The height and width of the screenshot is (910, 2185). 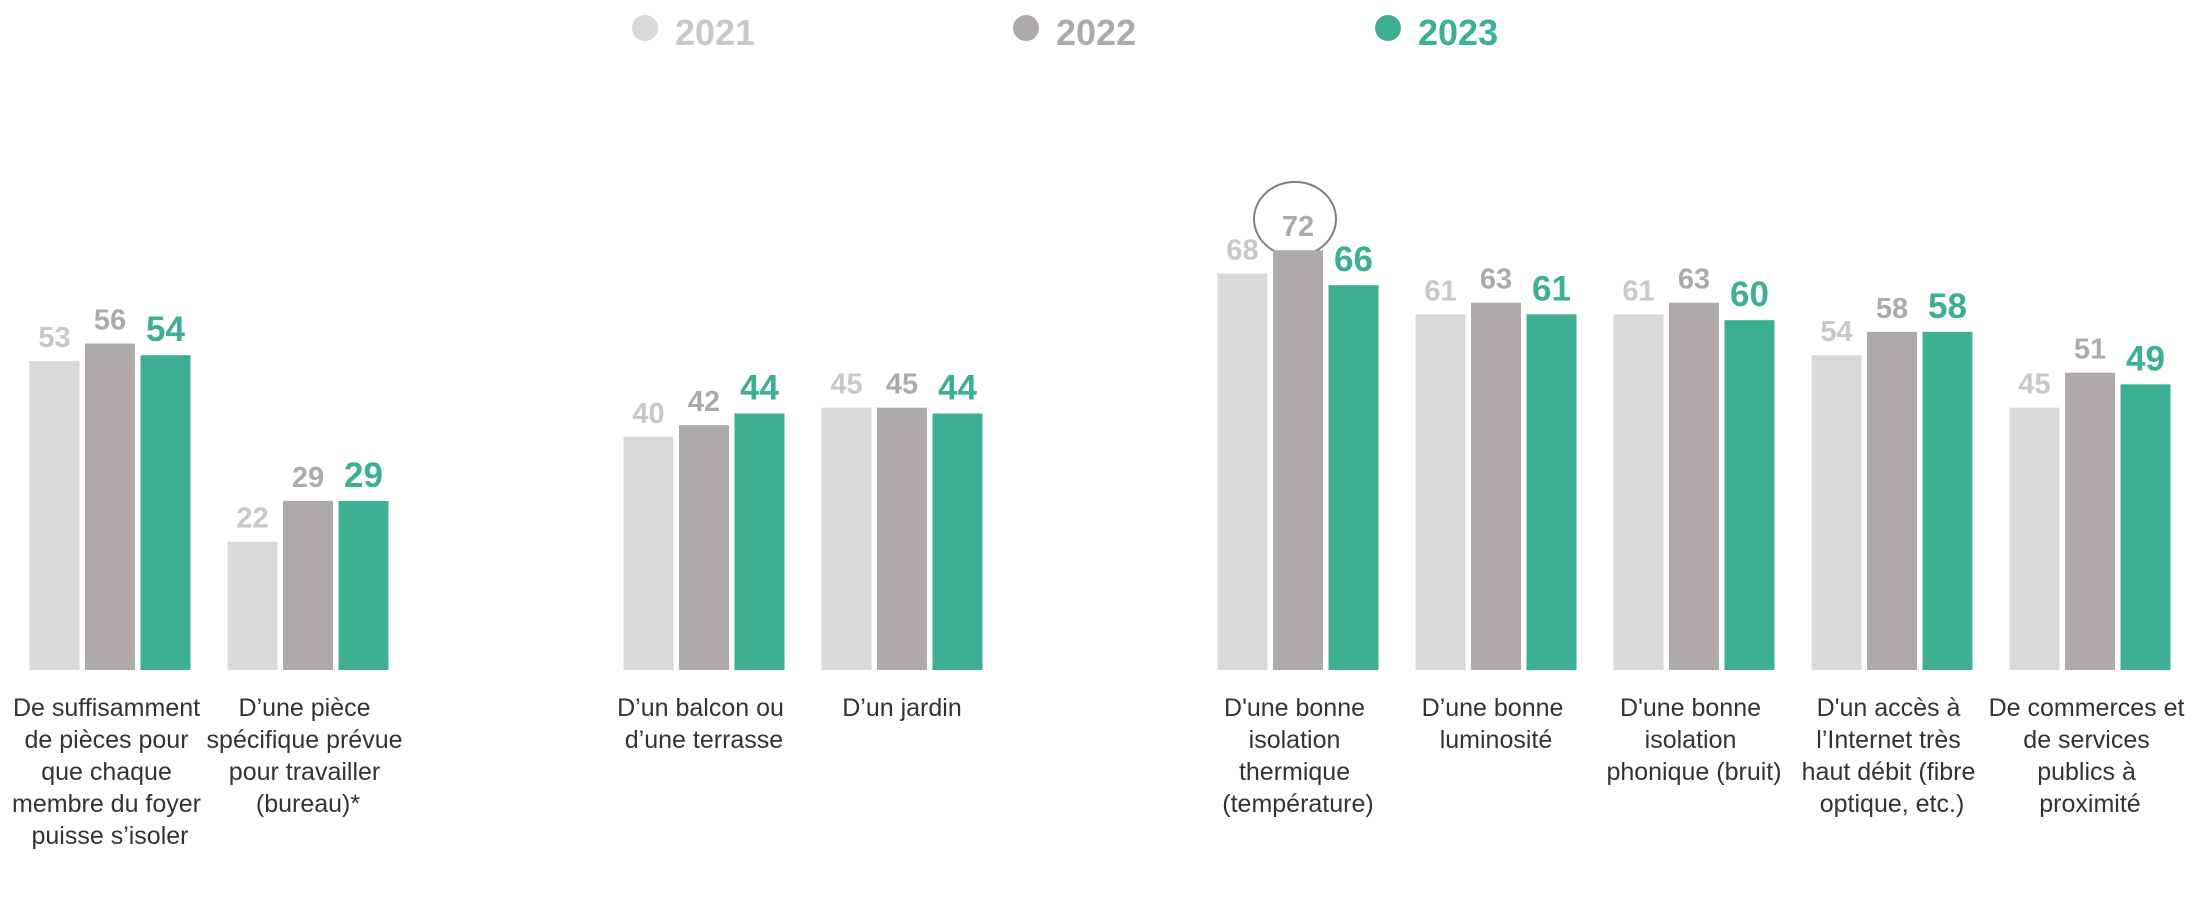 I want to click on value-label: 72, so click(x=1298, y=227).